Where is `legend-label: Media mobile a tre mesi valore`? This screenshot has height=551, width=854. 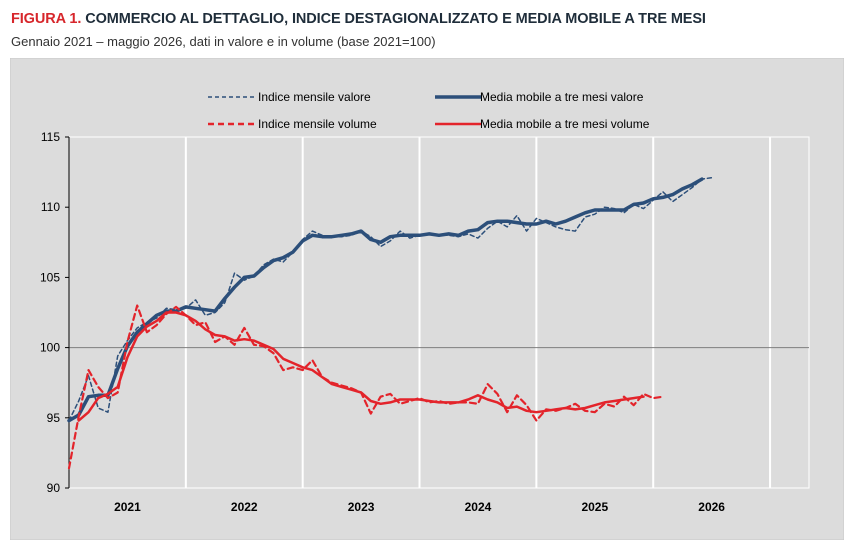
legend-label: Media mobile a tre mesi valore is located at coordinates (562, 97).